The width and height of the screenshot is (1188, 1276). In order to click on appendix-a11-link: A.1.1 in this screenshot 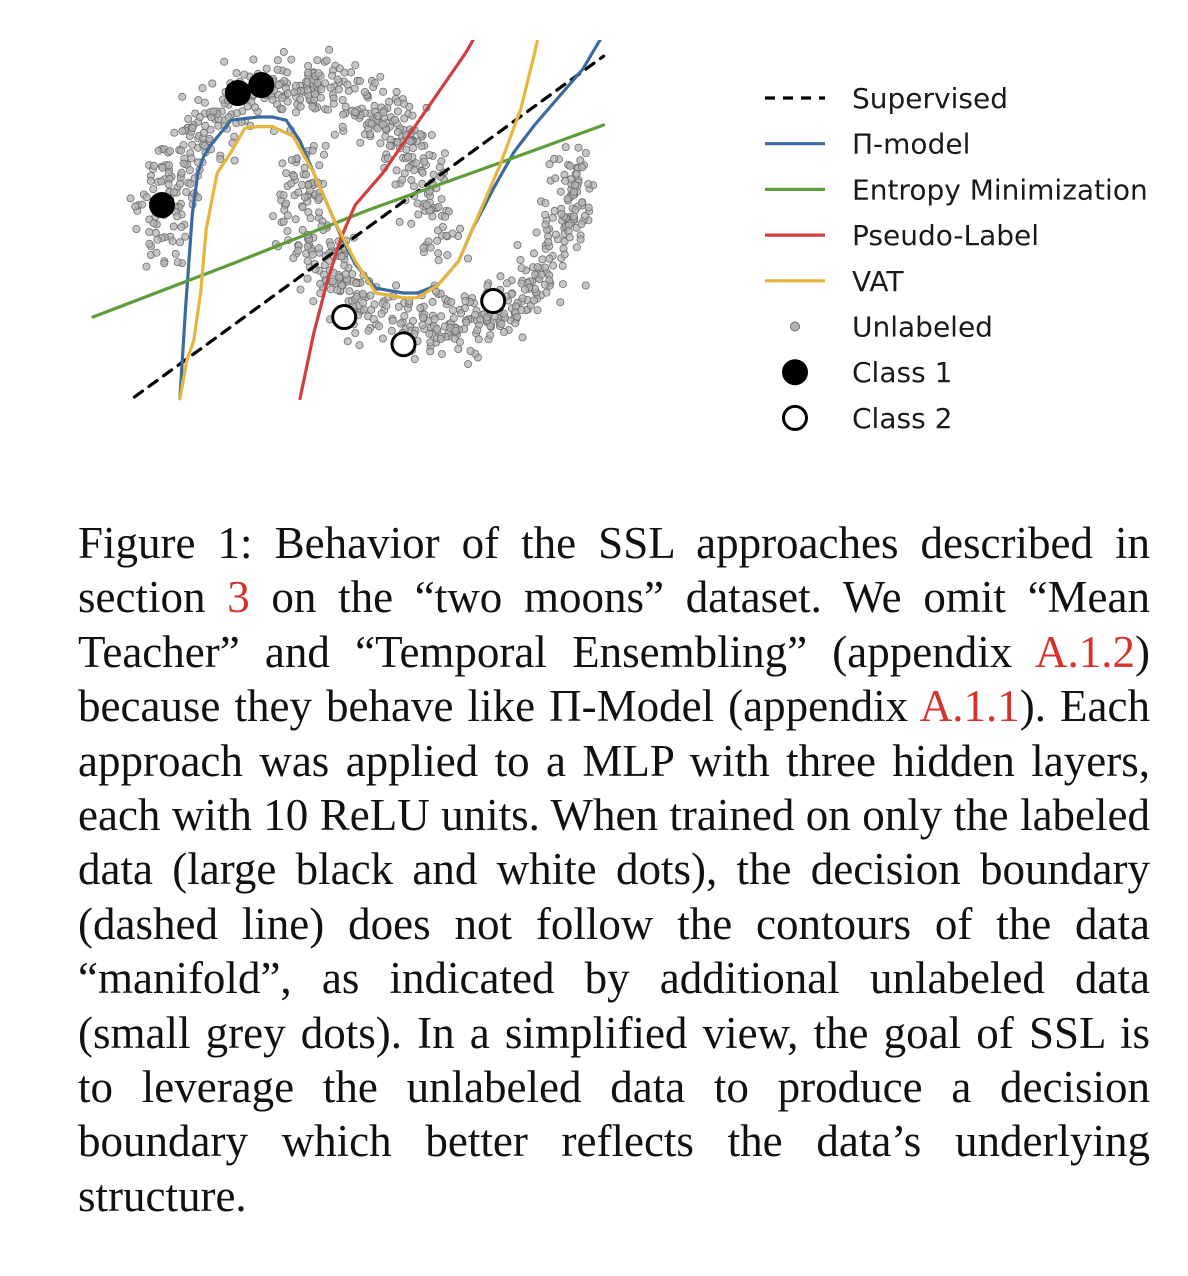, I will do `click(969, 706)`.